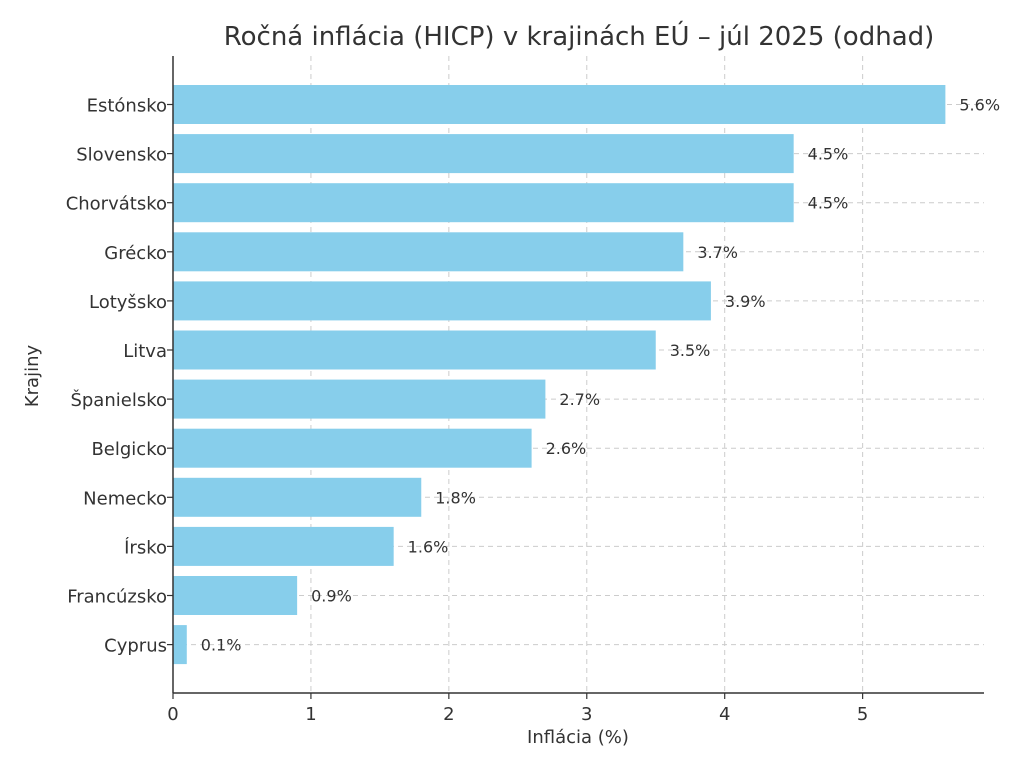 Image resolution: width=1024 pixels, height=768 pixels. I want to click on bar-value-label: 3.9%, so click(745, 301).